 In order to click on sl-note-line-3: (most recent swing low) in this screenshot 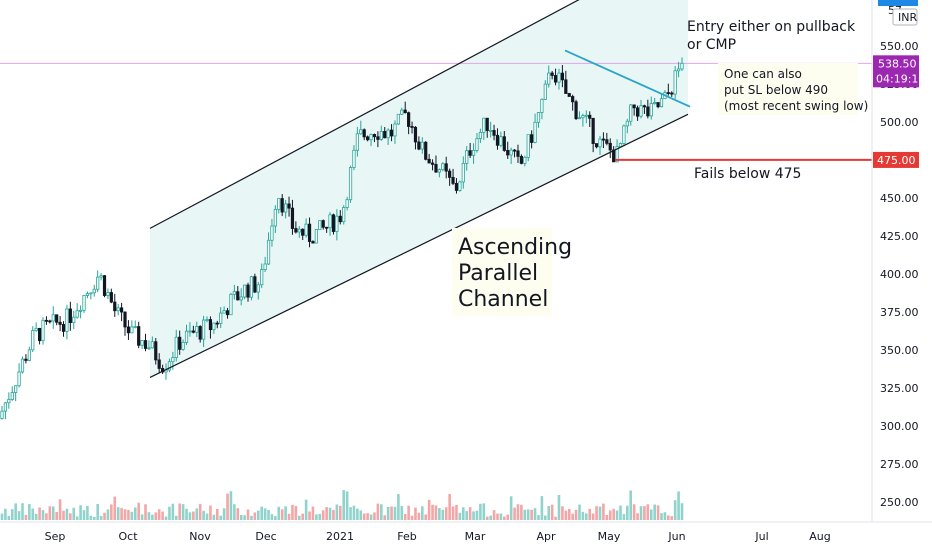, I will do `click(796, 106)`.